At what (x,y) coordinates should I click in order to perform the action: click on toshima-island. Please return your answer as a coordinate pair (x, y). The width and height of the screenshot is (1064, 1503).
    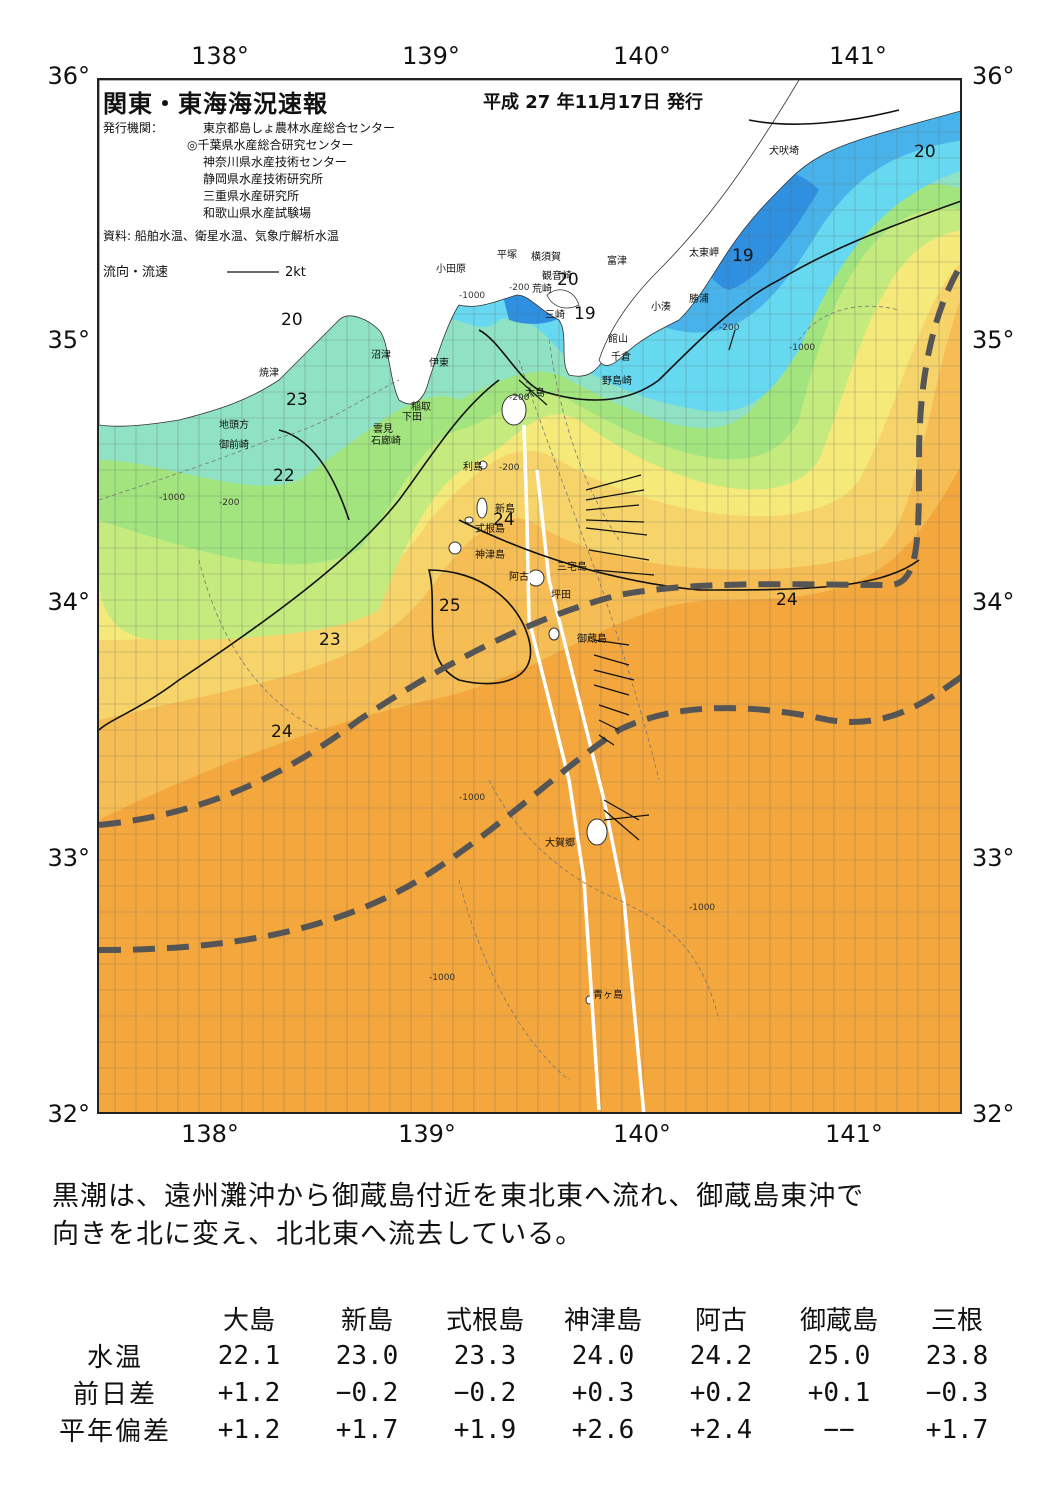
    Looking at the image, I should click on (483, 465).